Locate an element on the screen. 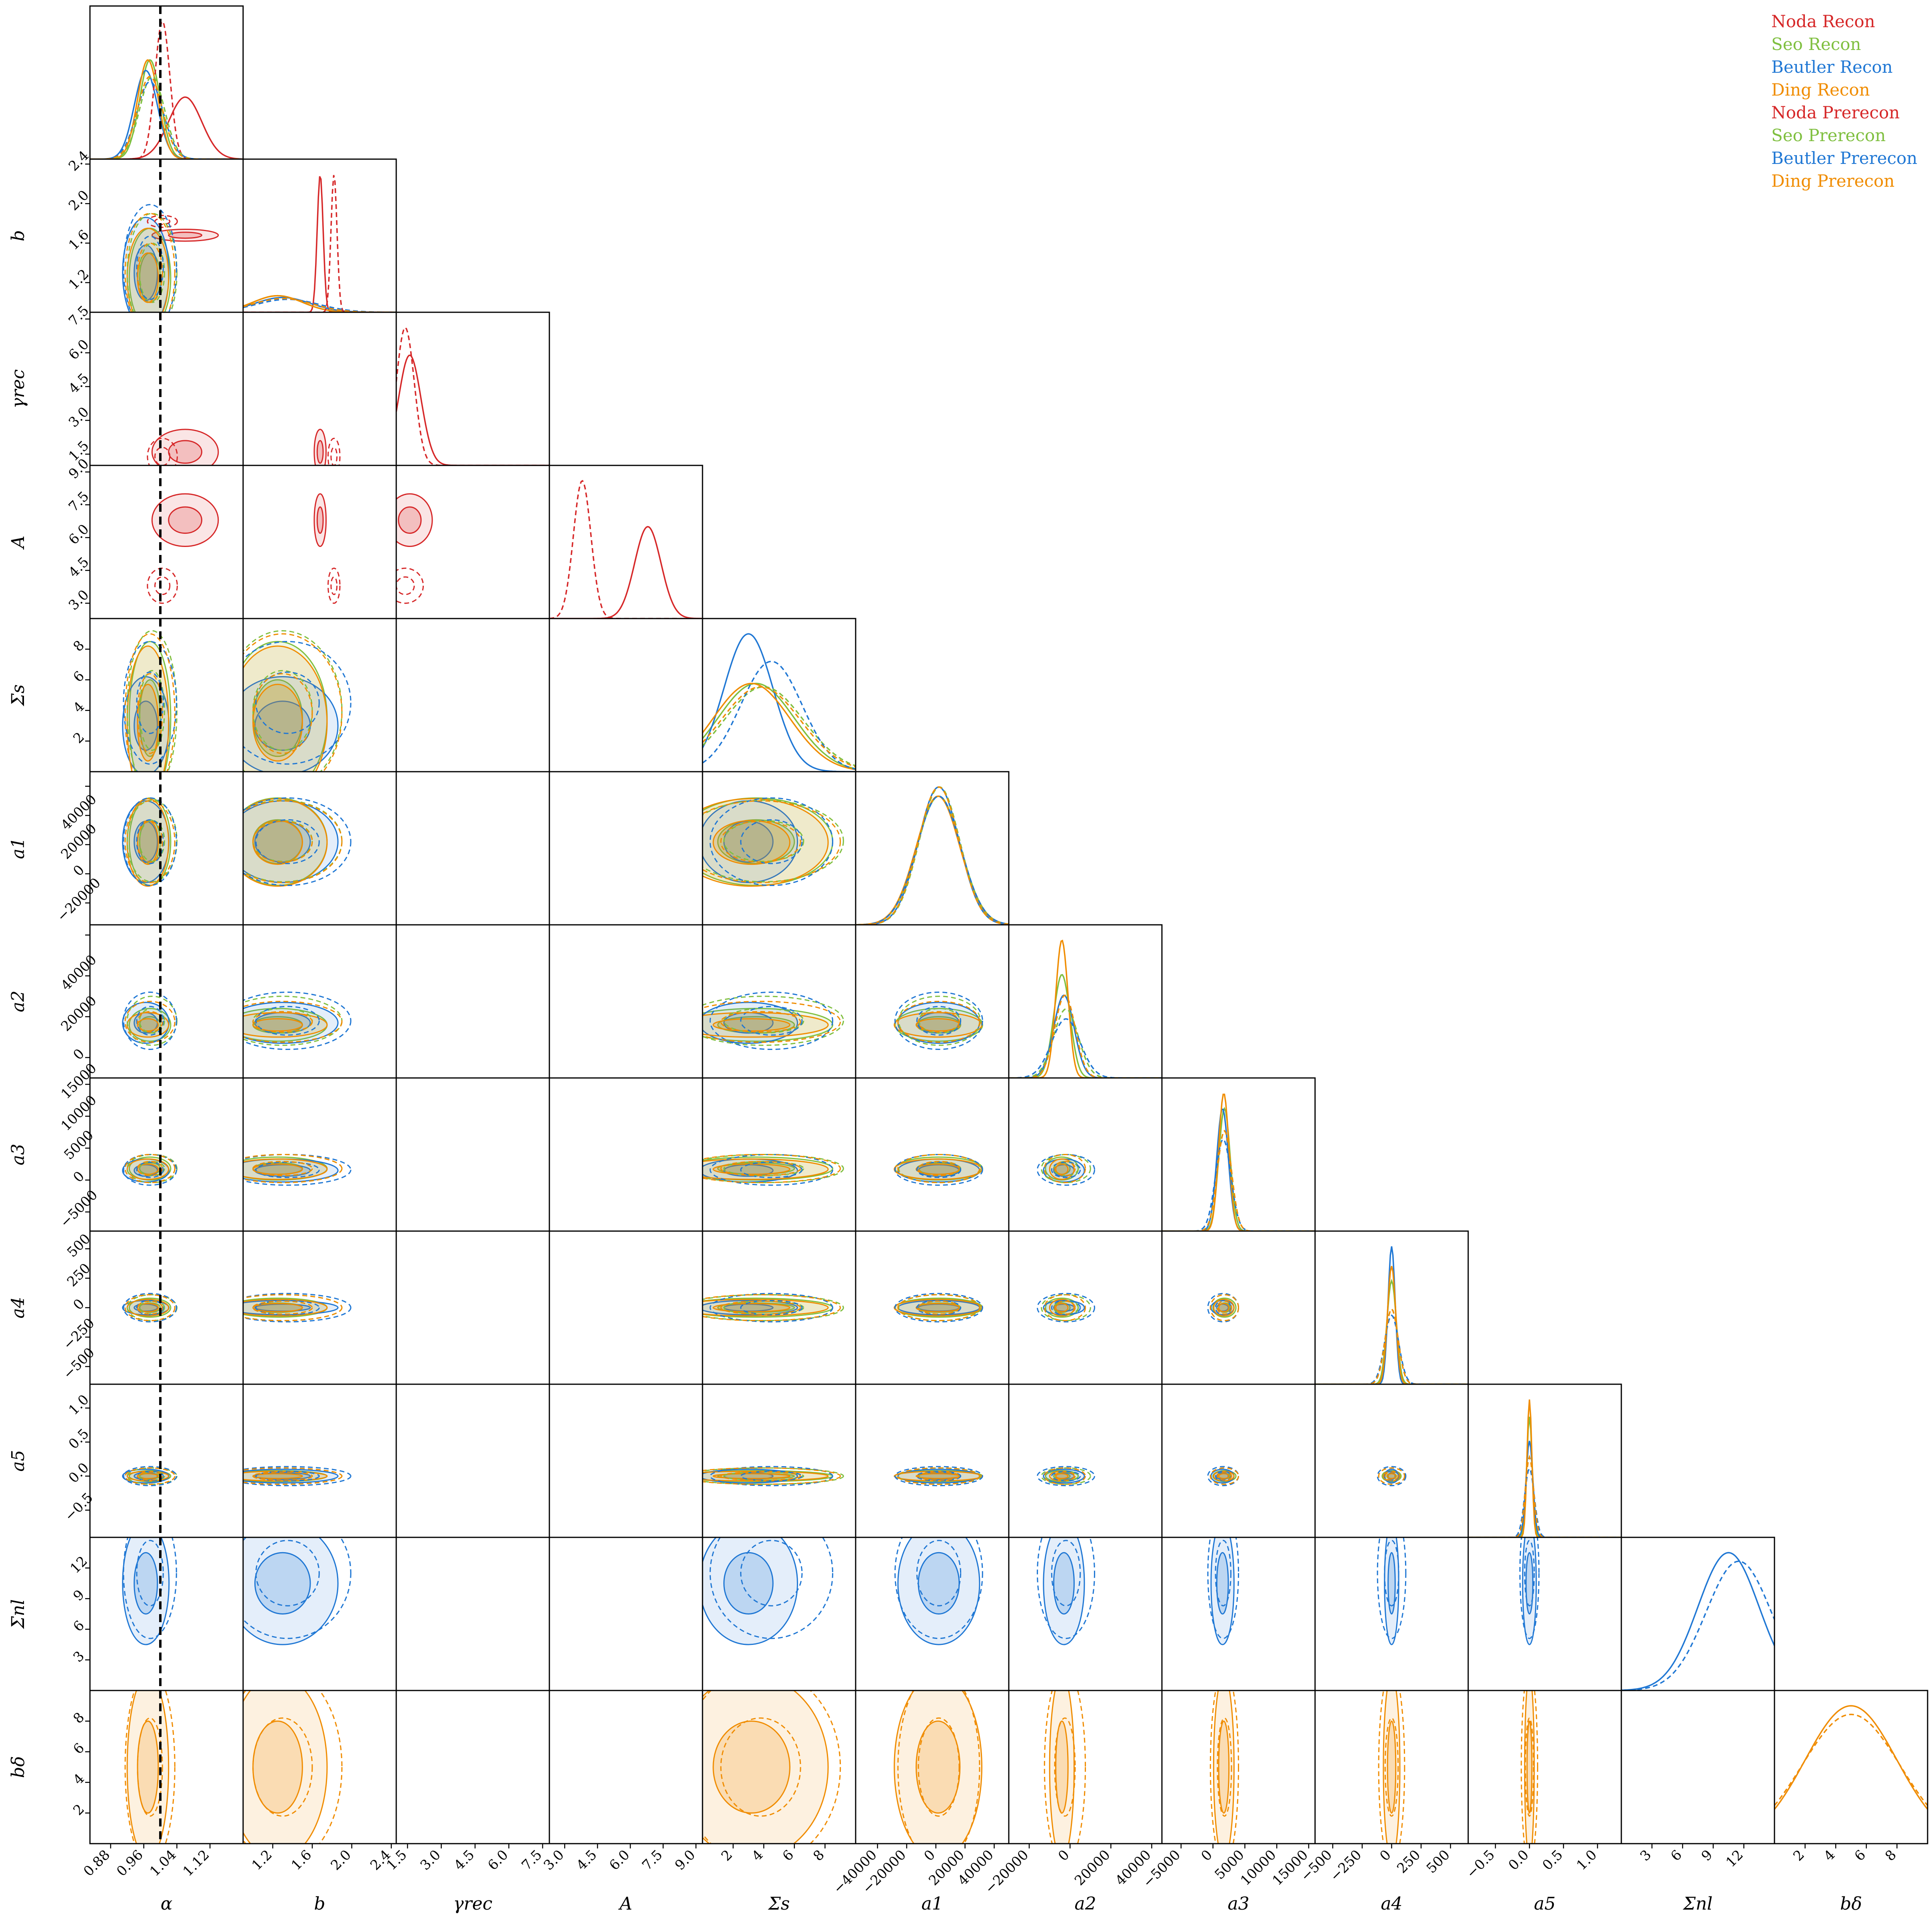 Image resolution: width=1932 pixels, height=1932 pixels. contour-Sigma_s-vs-alpha-seo-prerecon-1sigma is located at coordinates (152, 711).